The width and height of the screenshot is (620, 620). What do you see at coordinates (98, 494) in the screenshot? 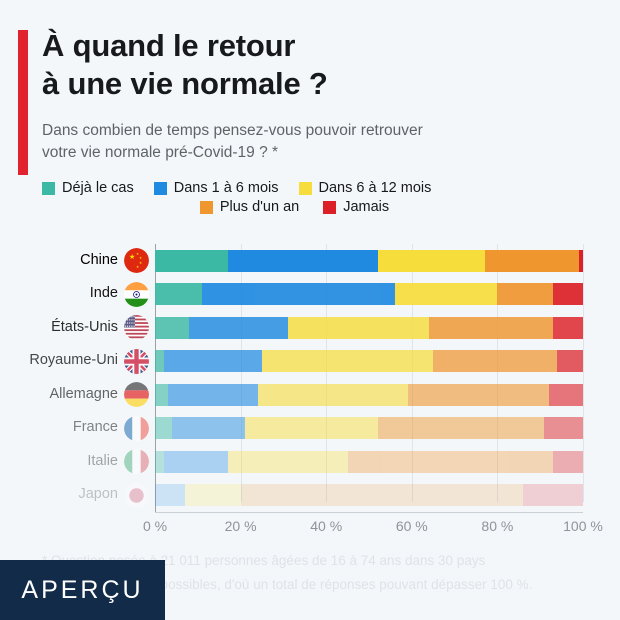
I see `y-axis-tick-label: Japon` at bounding box center [98, 494].